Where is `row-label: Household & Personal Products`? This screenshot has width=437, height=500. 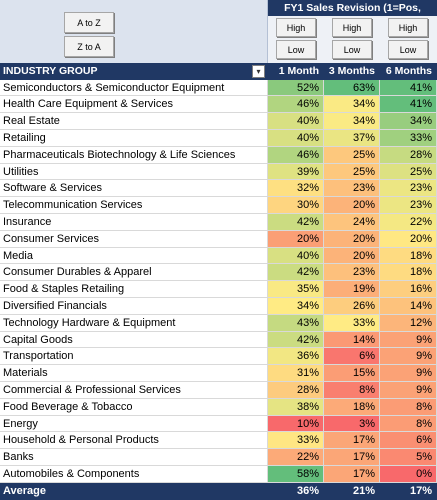
row-label: Household & Personal Products is located at coordinates (134, 441).